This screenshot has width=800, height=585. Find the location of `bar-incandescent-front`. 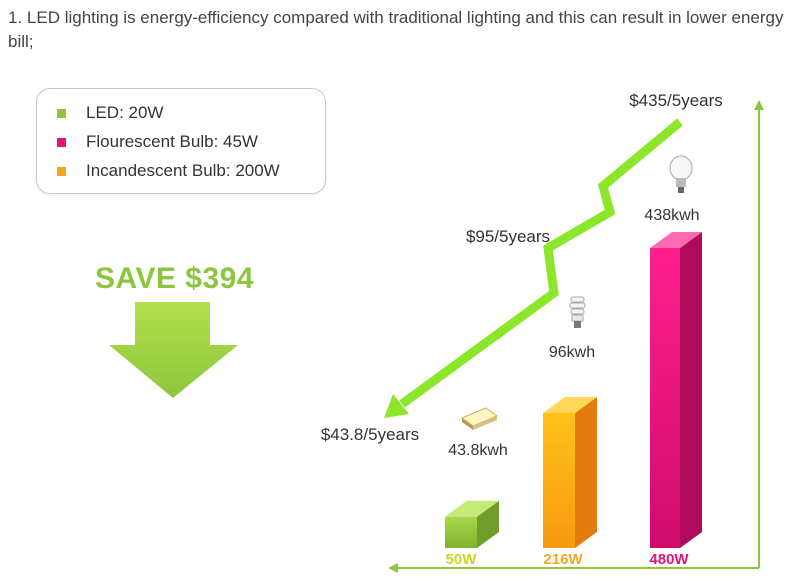

bar-incandescent-front is located at coordinates (665, 398).